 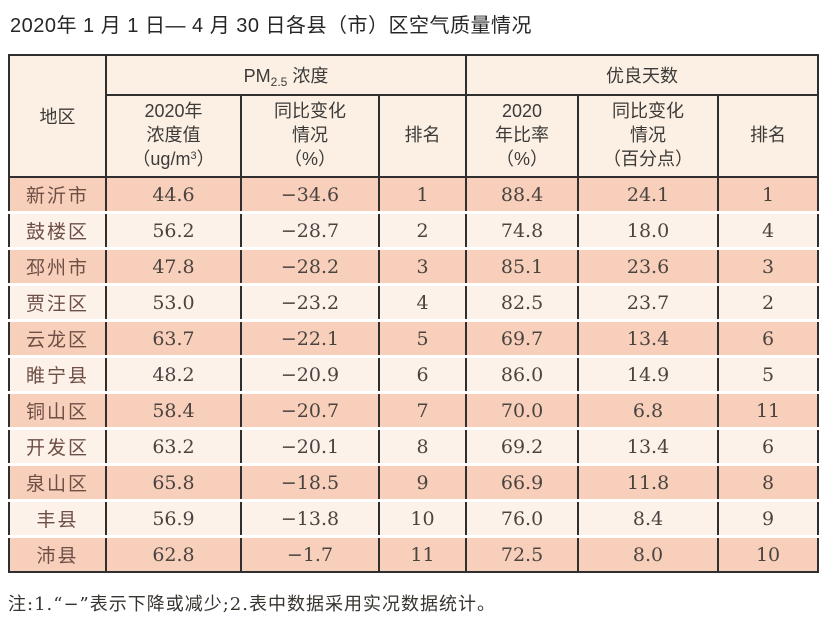 I want to click on table-row: 开发区 63.2 −20.1 8 69.2 13.4 6, so click(x=413, y=446).